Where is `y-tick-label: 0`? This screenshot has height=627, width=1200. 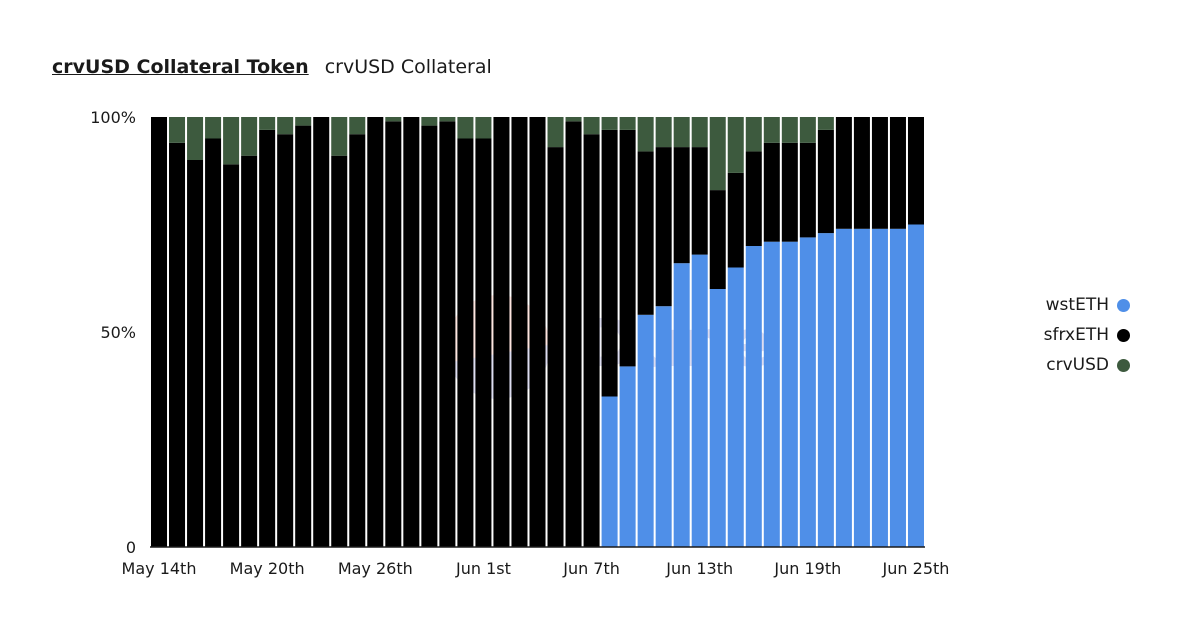 y-tick-label: 0 is located at coordinates (131, 547).